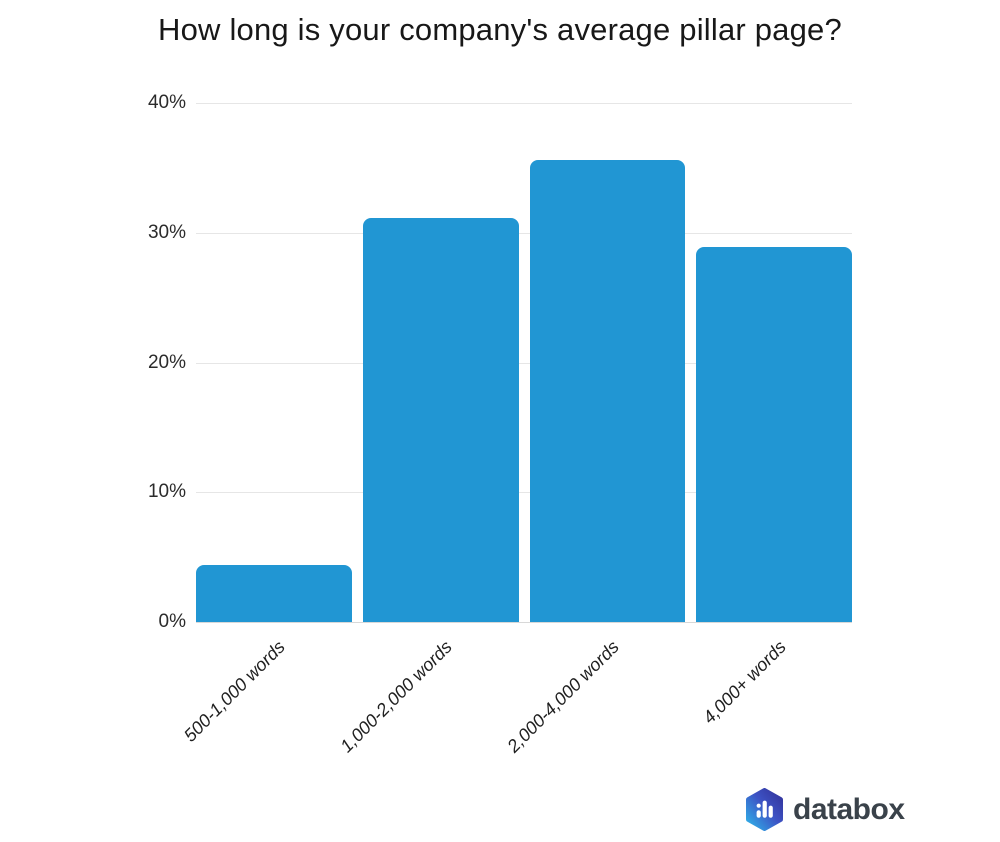 This screenshot has width=1000, height=842. I want to click on x-axis-category-label: 4,000+ words, so click(744, 682).